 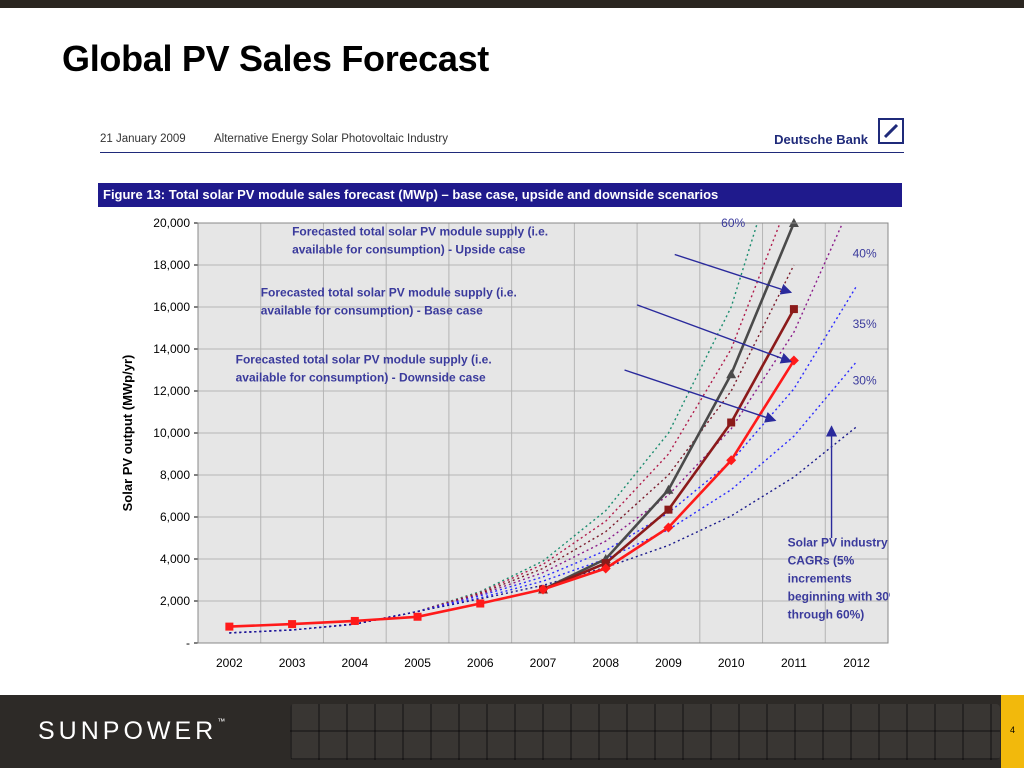 I want to click on y-tick-label: 10,000, so click(x=171, y=433).